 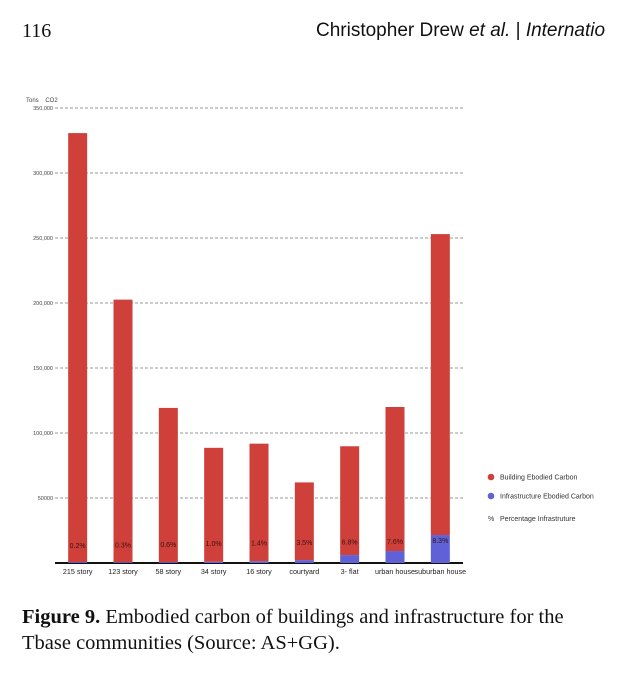 What do you see at coordinates (490, 30) in the screenshot?
I see `et-al: et al.` at bounding box center [490, 30].